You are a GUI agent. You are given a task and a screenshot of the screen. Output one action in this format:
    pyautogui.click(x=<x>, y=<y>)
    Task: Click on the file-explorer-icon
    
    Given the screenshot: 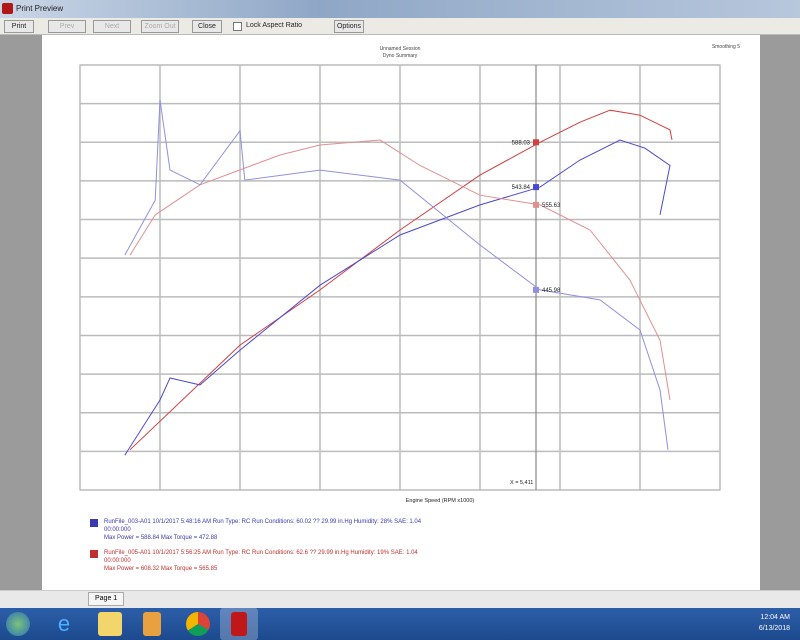 What is the action you would take?
    pyautogui.click(x=110, y=624)
    